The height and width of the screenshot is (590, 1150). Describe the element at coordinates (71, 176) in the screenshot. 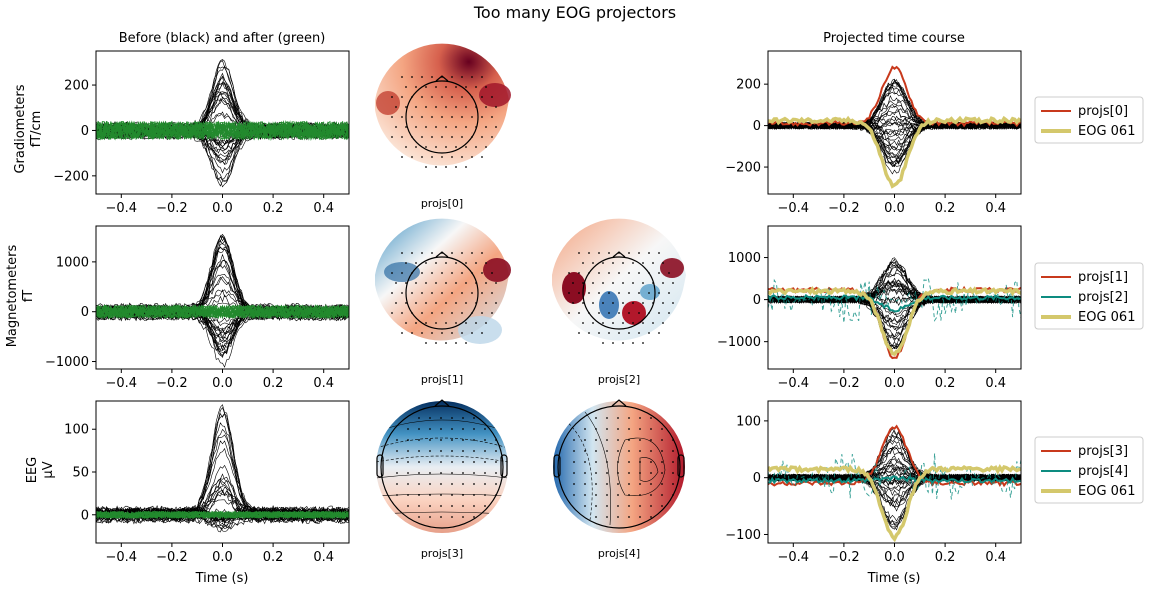

I see `y-tick-label: −200` at that location.